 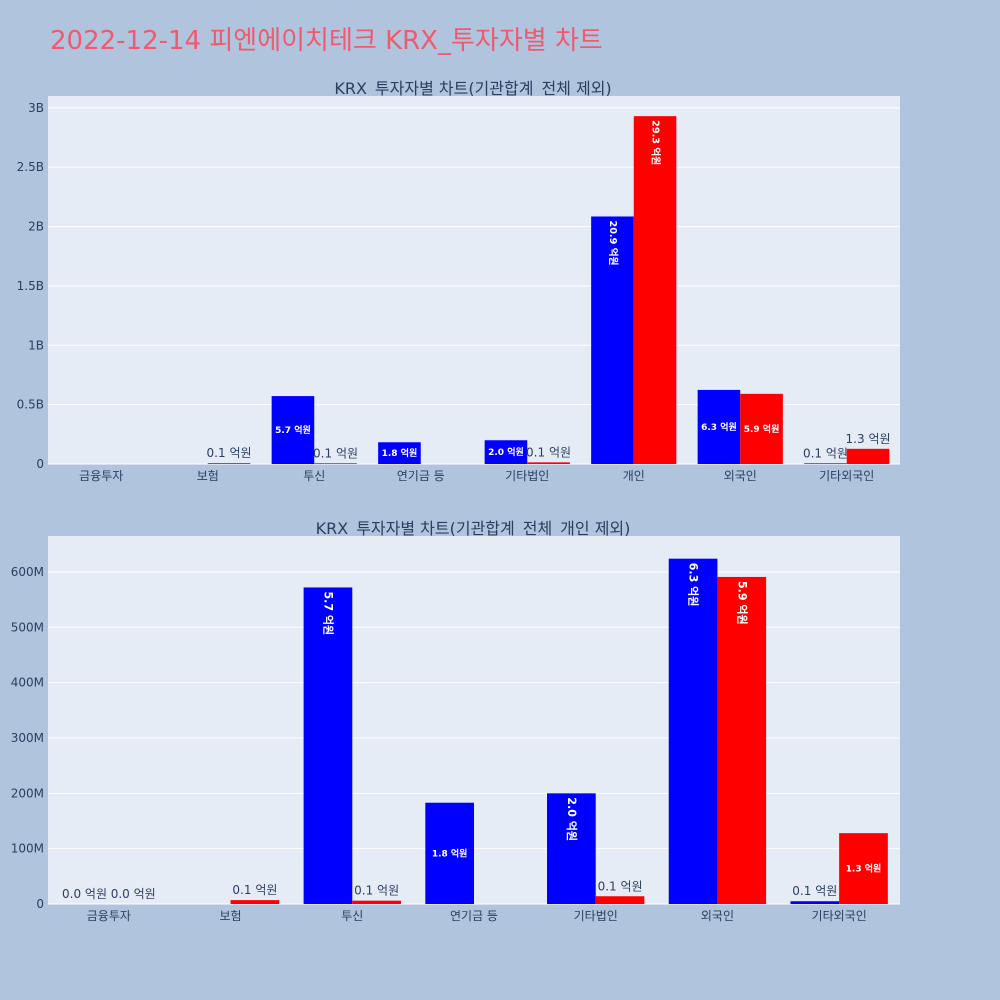 I want to click on x-tick-label: 개인, so click(x=634, y=476).